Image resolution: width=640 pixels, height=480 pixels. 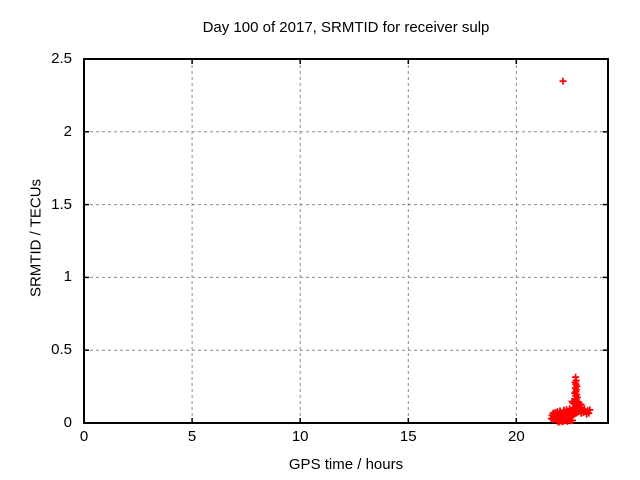 I want to click on y-tick-label: 1.5, so click(x=61, y=204).